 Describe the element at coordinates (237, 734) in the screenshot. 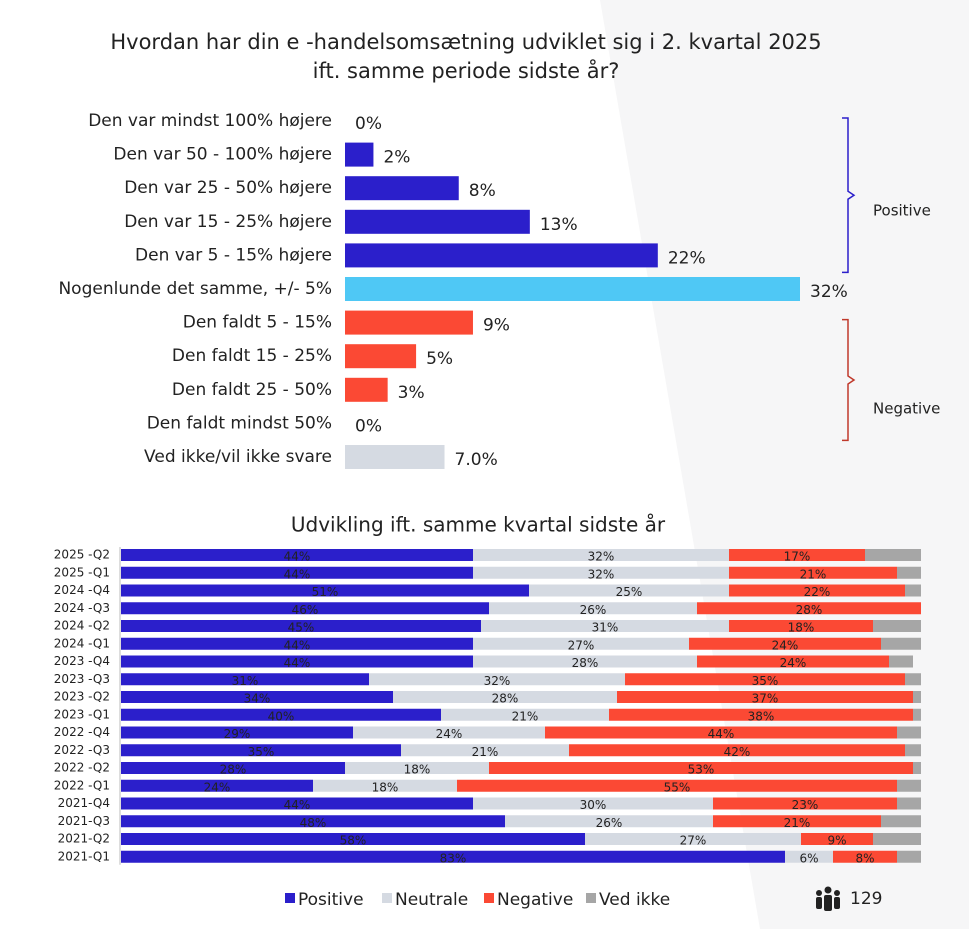

I see `value-label: 29%` at that location.